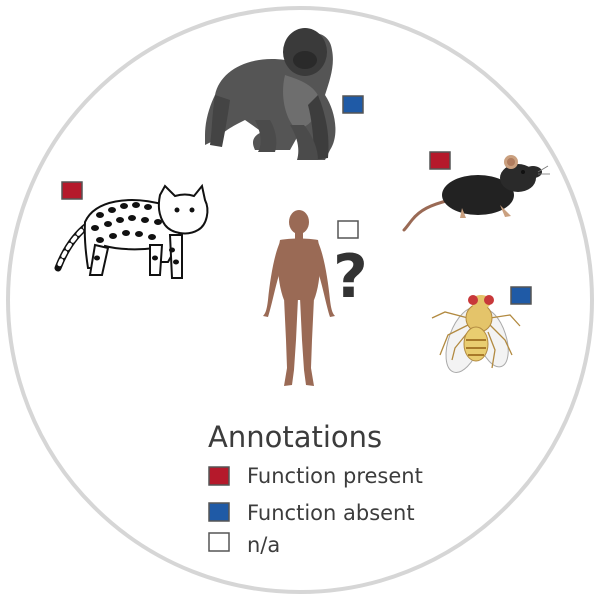 The image size is (600, 600). Describe the element at coordinates (335, 476) in the screenshot. I see `legend-label-present: Function present` at that location.